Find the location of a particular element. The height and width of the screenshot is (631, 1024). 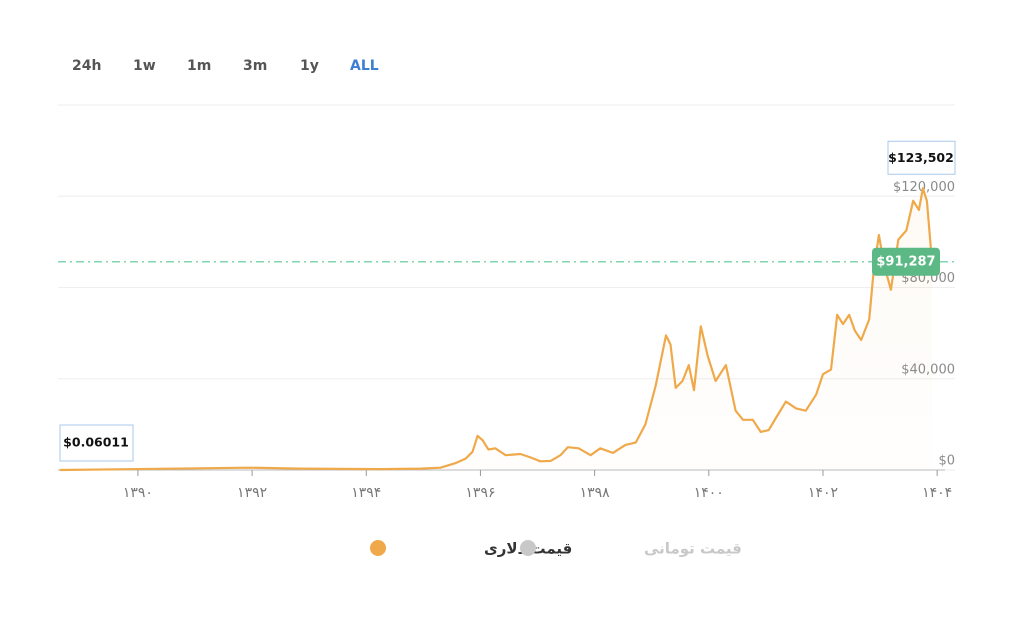

x-tick-label: ۱۴۰۲ is located at coordinates (823, 493).